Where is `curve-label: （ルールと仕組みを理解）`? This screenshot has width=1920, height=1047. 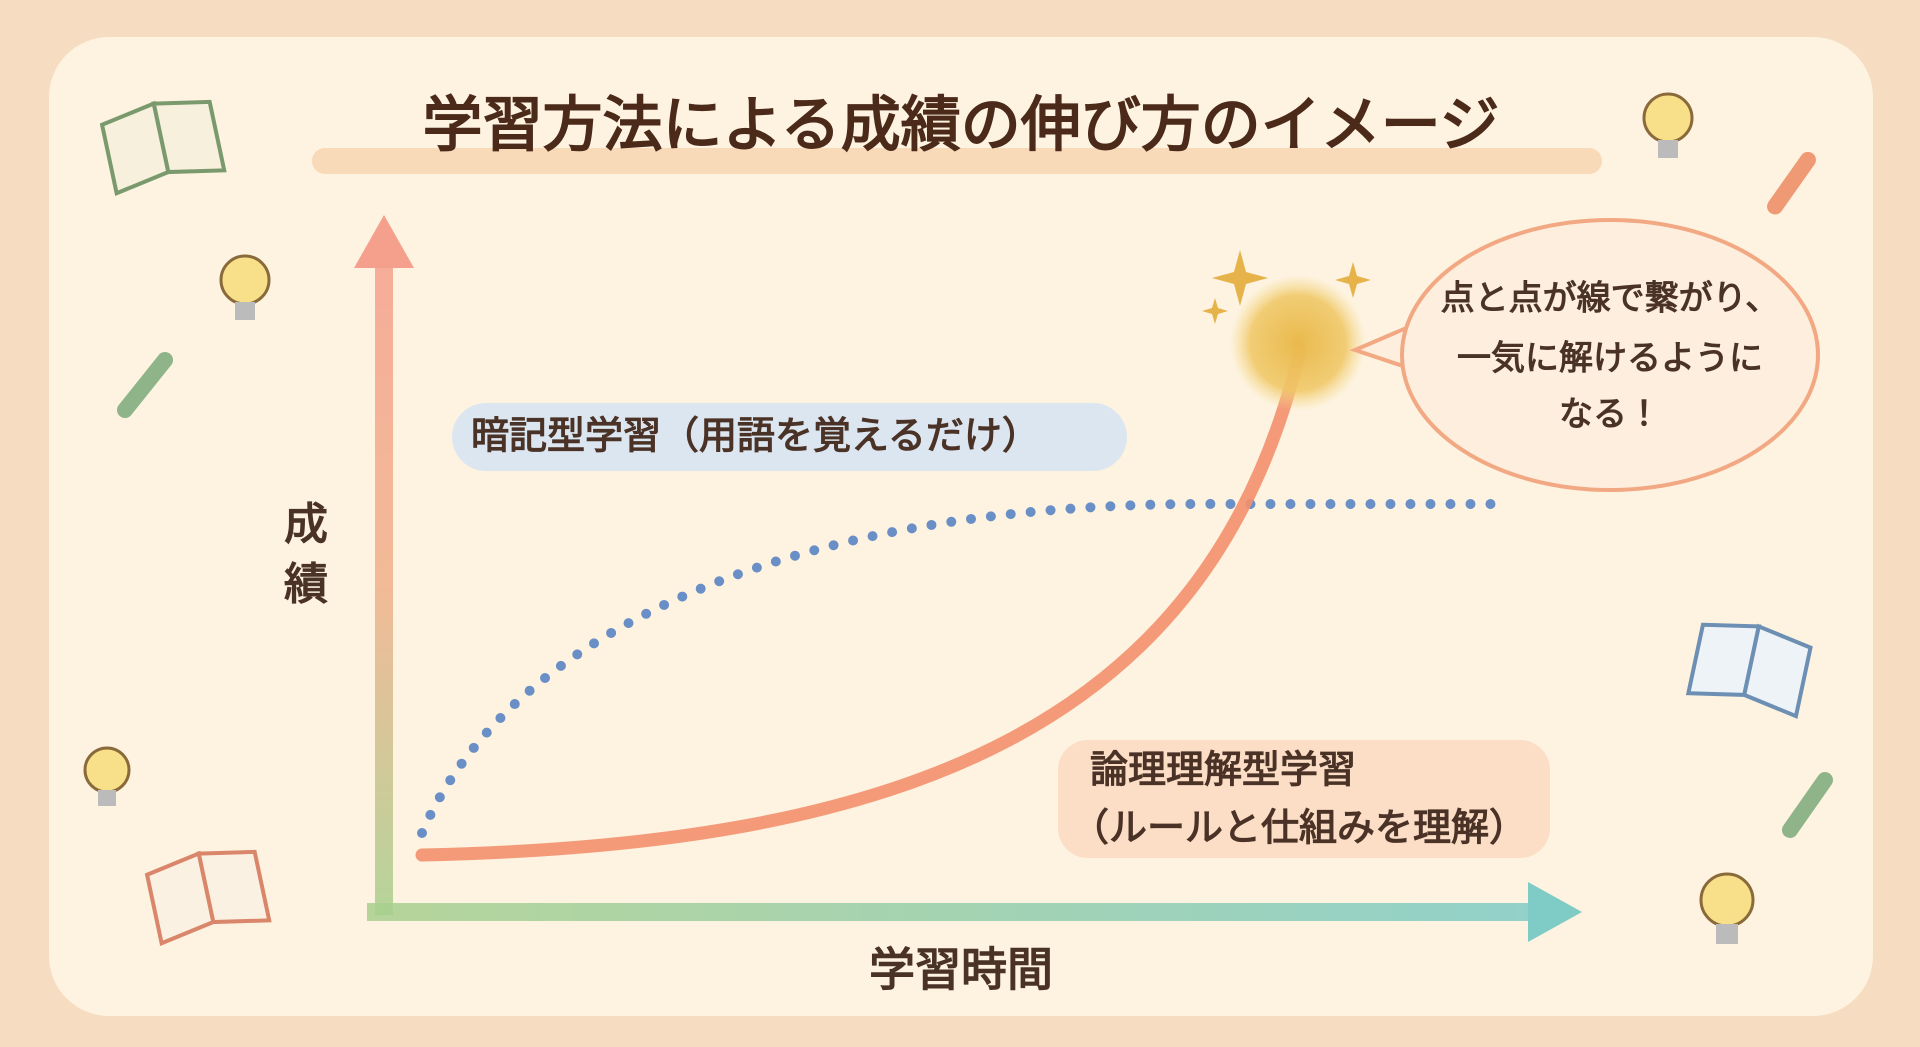 curve-label: （ルールと仕組みを理解） is located at coordinates (1299, 828).